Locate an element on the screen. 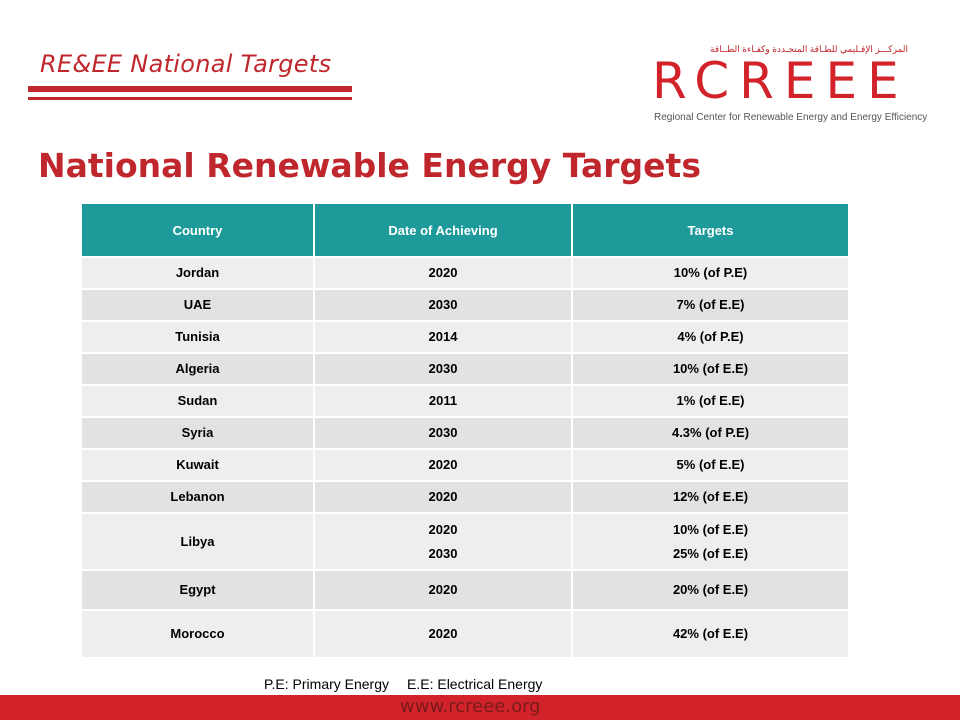 The width and height of the screenshot is (960, 720). table-row: Libya 2020 2030 10% (of E.E) 25% (of E.E) is located at coordinates (465, 541).